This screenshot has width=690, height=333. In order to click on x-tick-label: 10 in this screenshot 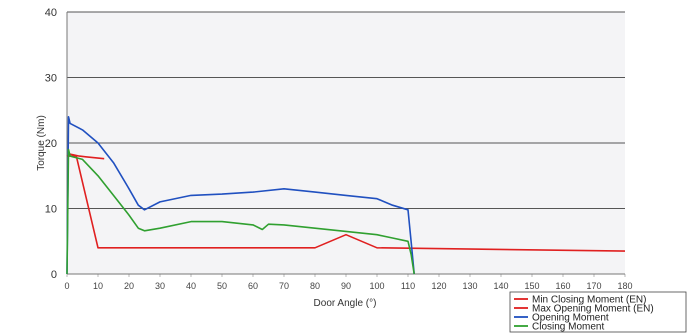, I will do `click(98, 286)`.